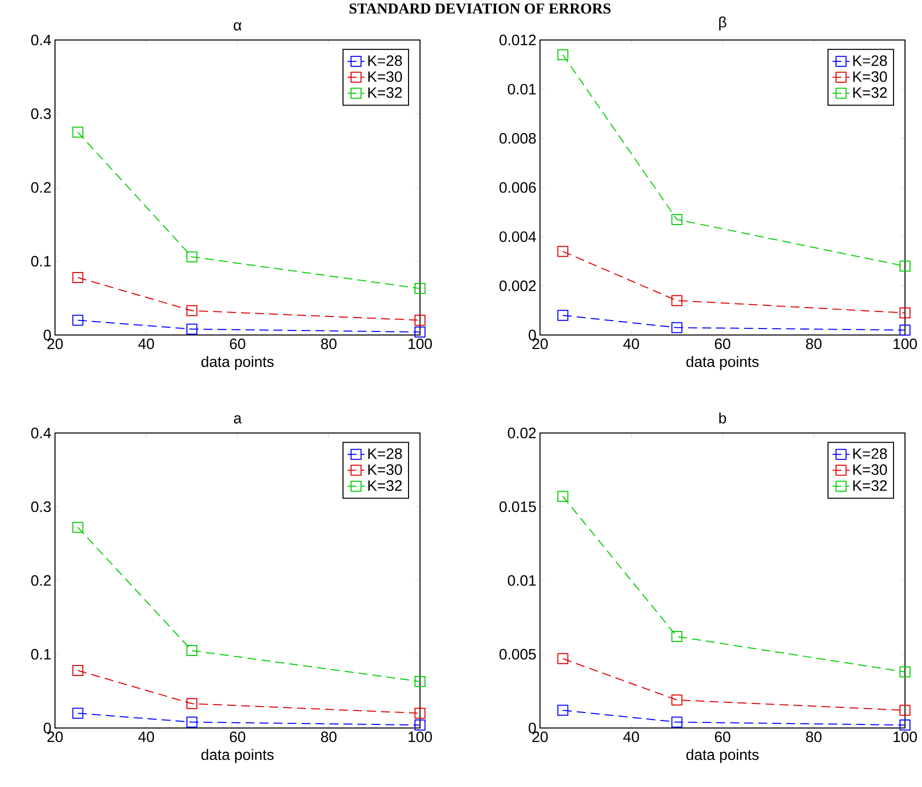  Describe the element at coordinates (480, 9) in the screenshot. I see `text: STANDARD DEVIATION OF ERRORS` at that location.